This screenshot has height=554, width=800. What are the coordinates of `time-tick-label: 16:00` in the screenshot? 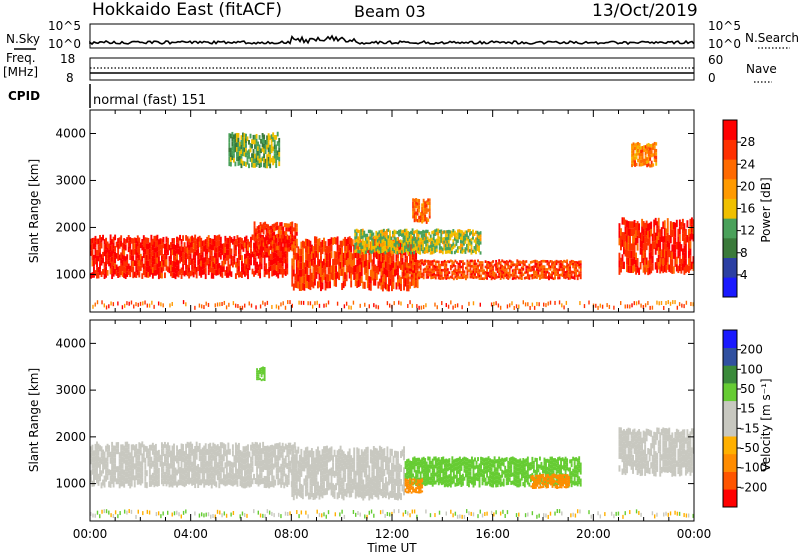 It's located at (492, 534).